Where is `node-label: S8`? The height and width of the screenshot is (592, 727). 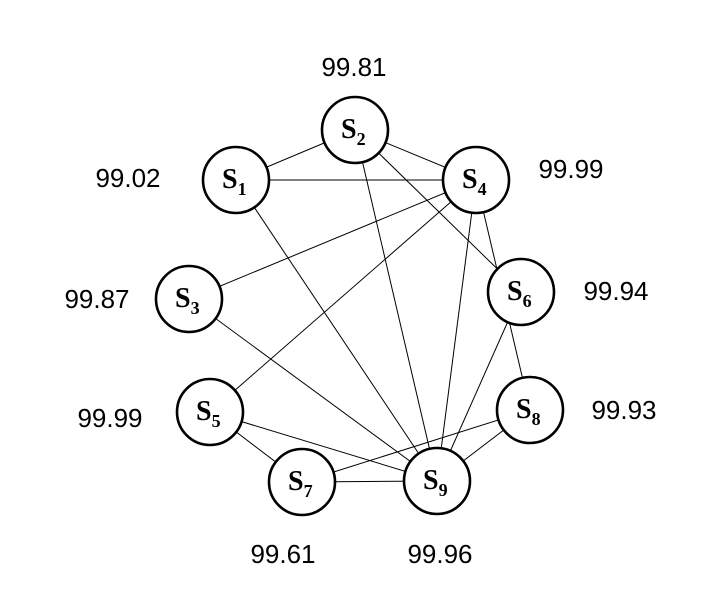 node-label: S8 is located at coordinates (528, 411).